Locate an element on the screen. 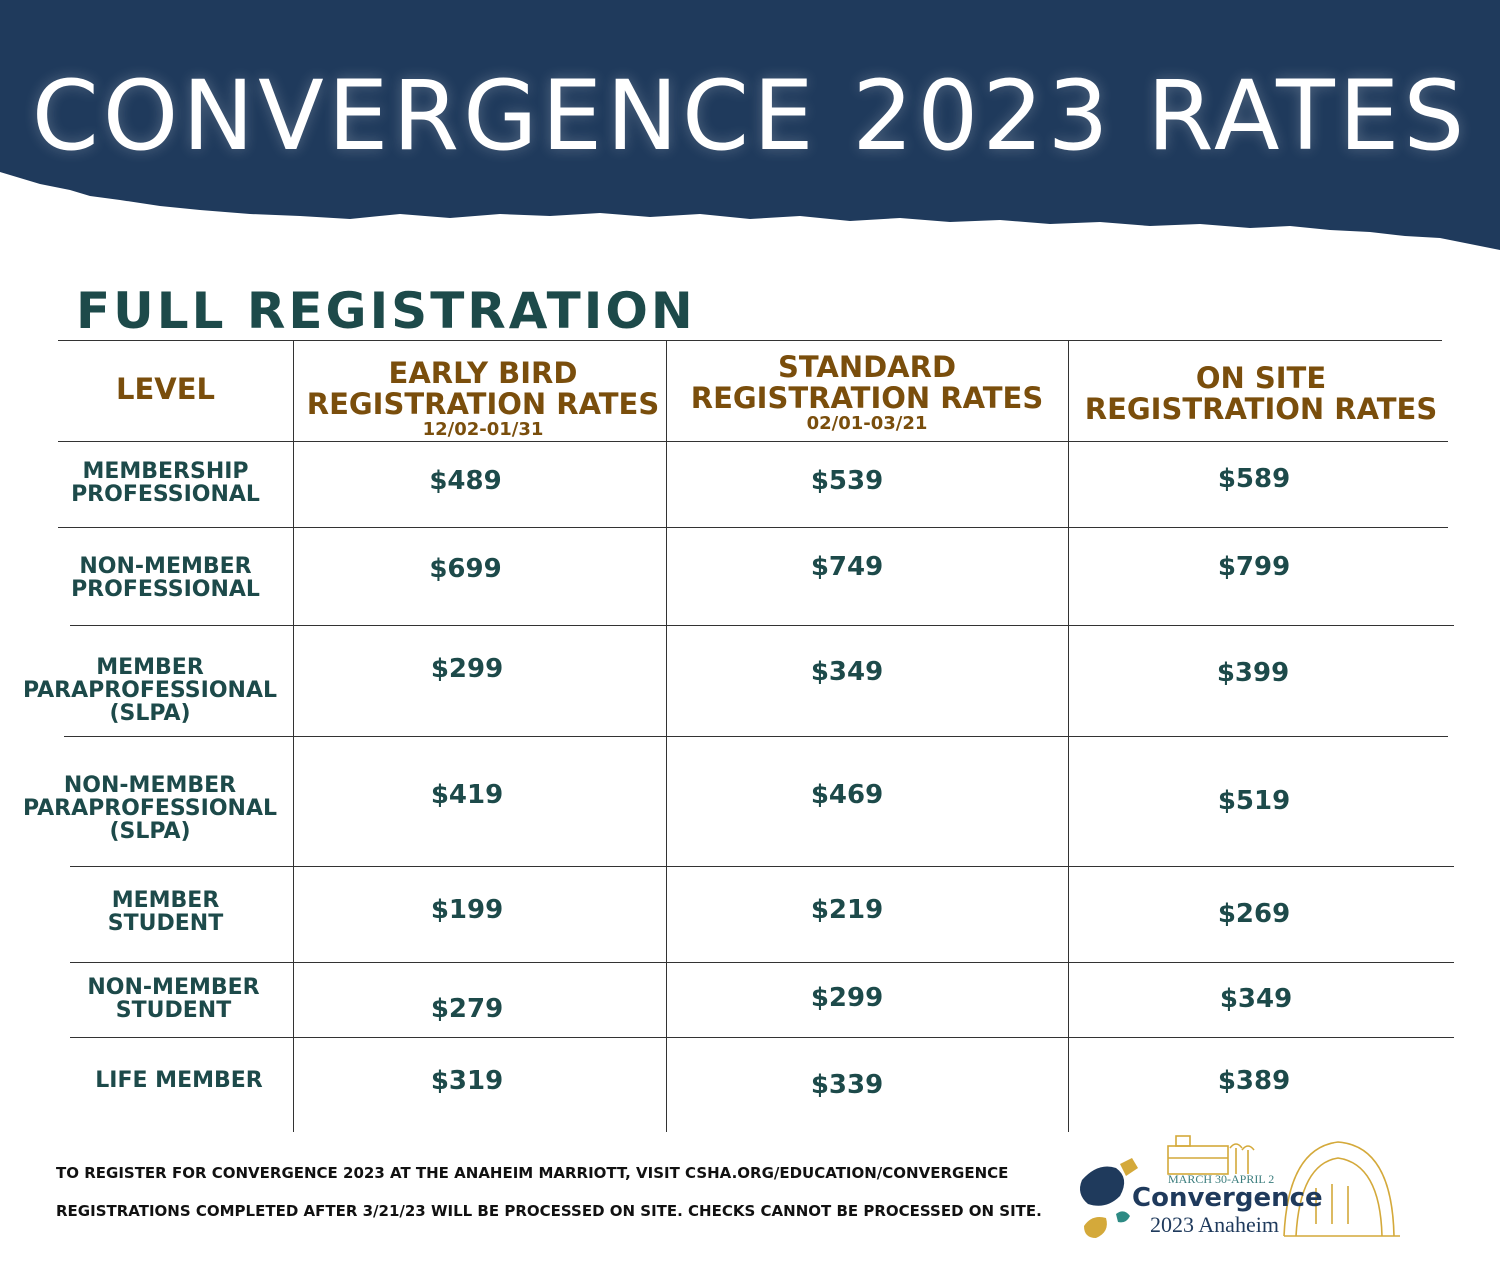  logo-blob-navy is located at coordinates (1102, 1186).